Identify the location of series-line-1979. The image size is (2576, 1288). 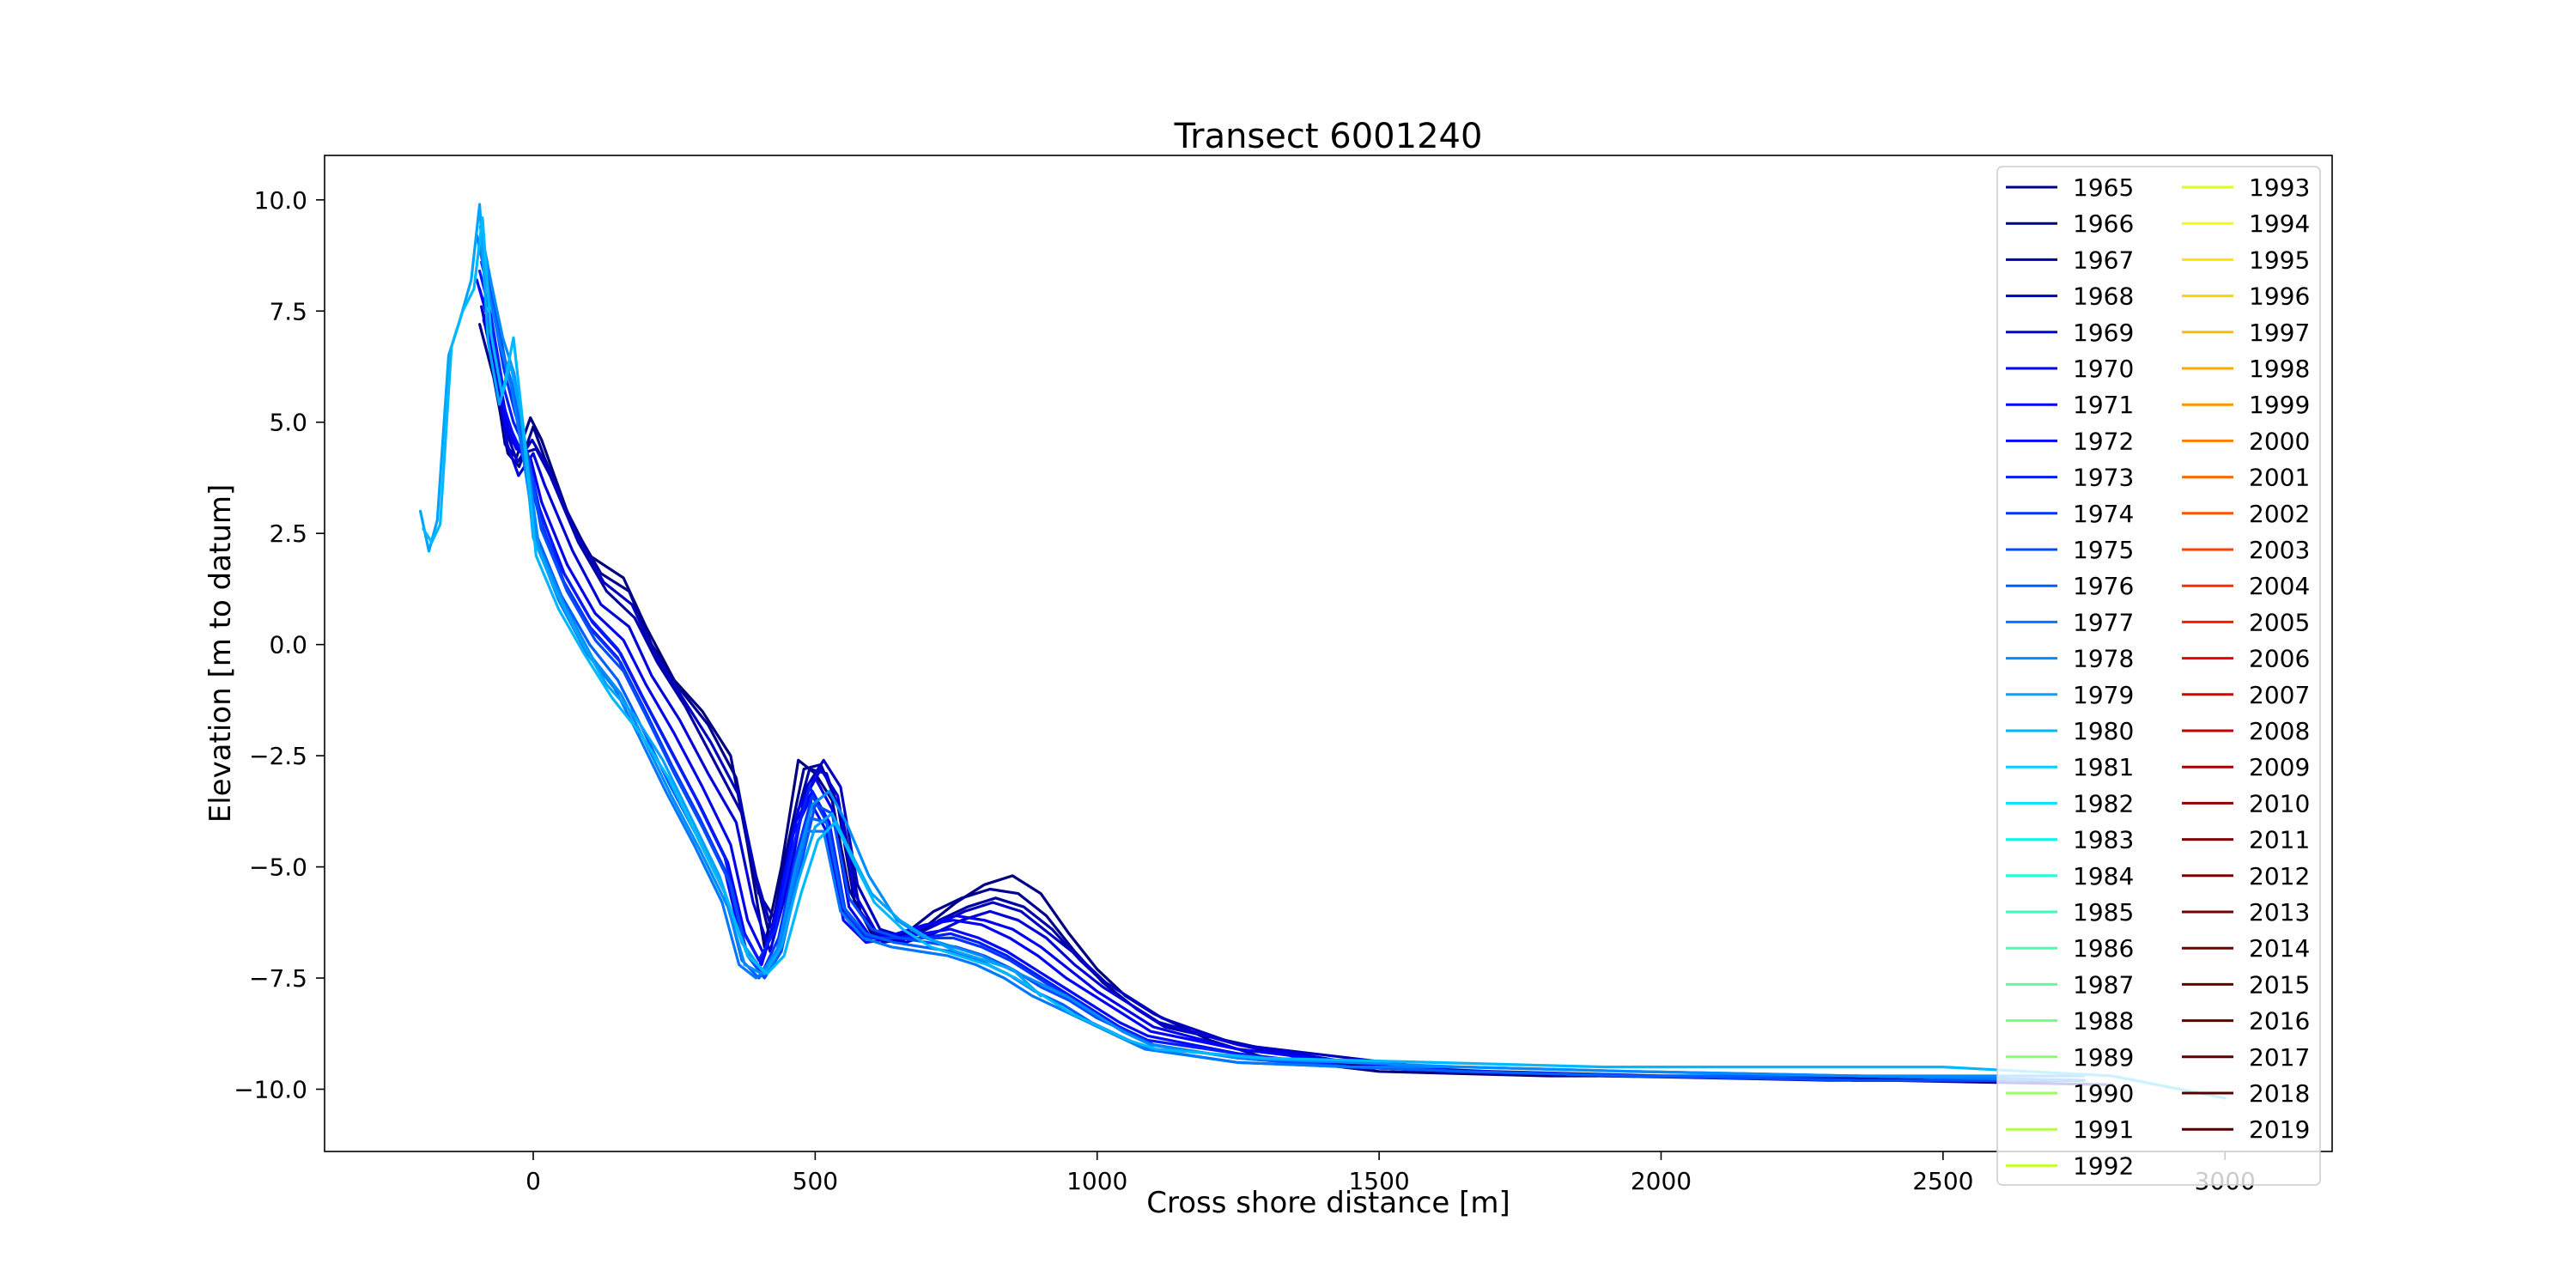
(730, 600).